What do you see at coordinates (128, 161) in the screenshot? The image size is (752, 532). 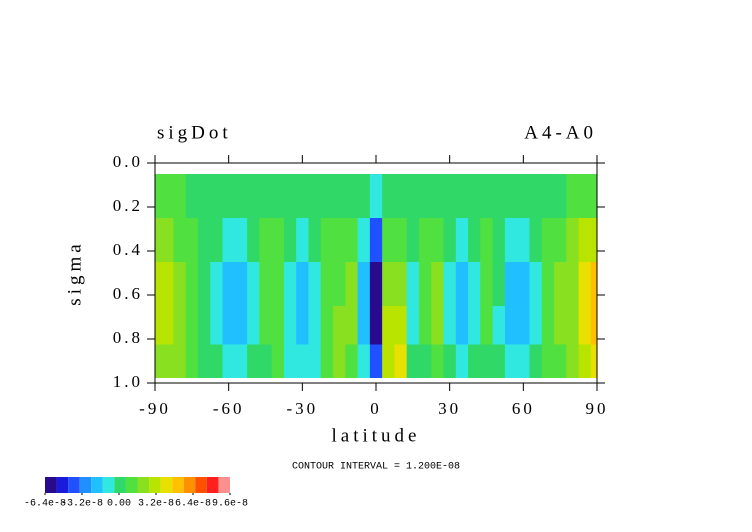 I see `y-tick-label: 0.0` at bounding box center [128, 161].